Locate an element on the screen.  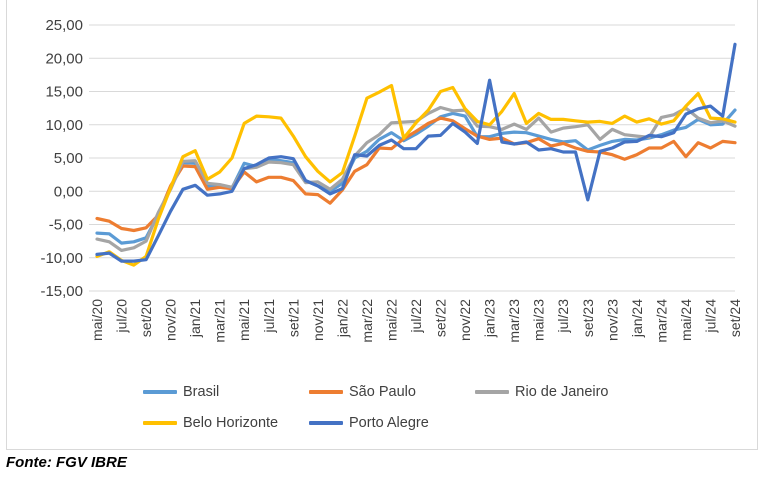
x-tick-label: mar/24 is located at coordinates (661, 321).